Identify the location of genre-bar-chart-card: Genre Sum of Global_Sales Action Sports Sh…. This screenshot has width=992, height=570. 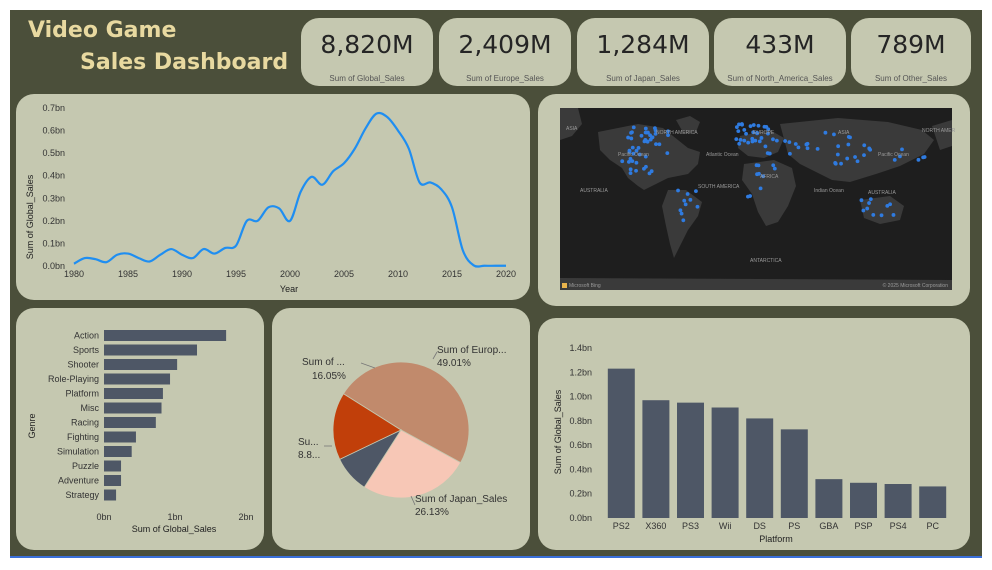
(140, 429).